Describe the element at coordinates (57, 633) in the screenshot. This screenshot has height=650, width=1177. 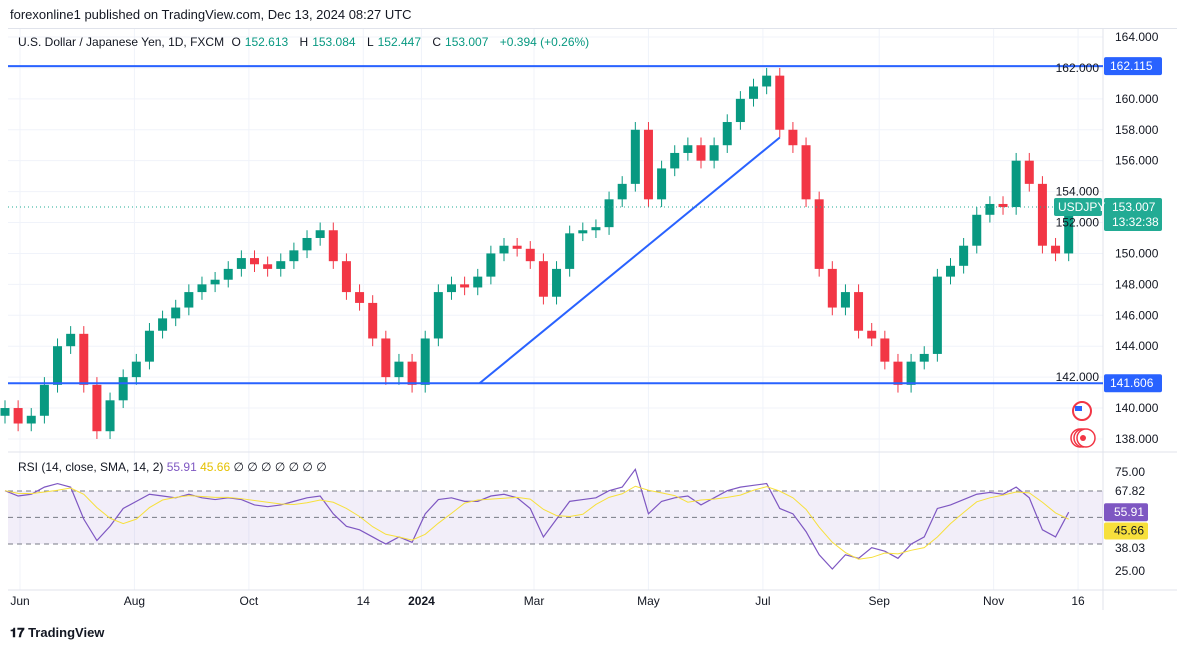
I see `tradingview-logo: 𝟏𝟕 TradingView` at that location.